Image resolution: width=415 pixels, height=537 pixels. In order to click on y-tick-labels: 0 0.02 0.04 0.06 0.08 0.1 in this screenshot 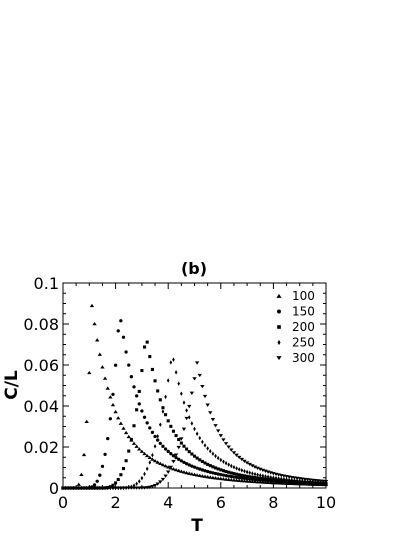, I will do `click(41, 386)`.